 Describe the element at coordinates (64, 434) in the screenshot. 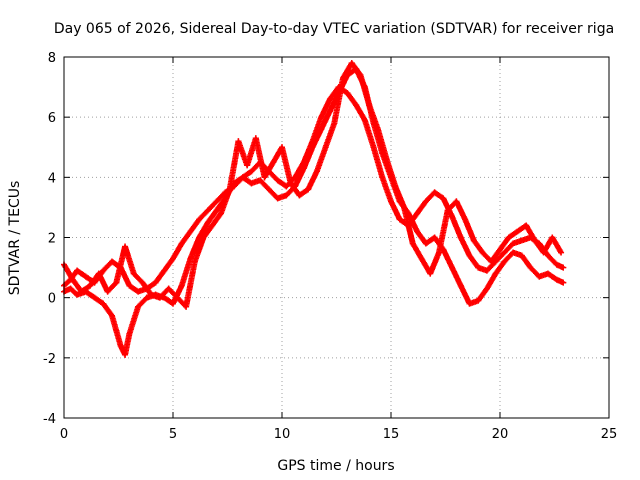

I see `x-tick-label: 0` at that location.